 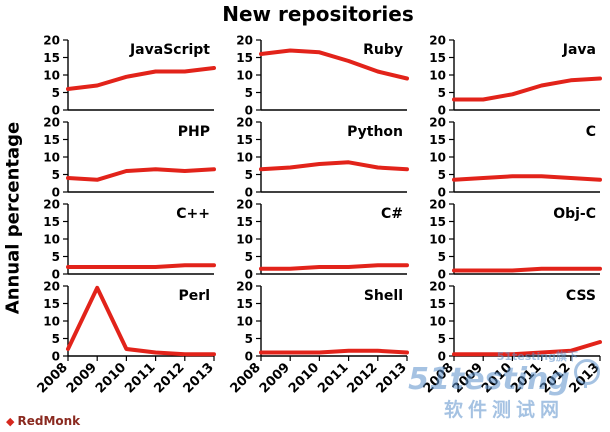 I want to click on chart-panel-9: 0 5 10 15 20 Perl 2008 2009 2010 2011 2012 2013, so click(x=125, y=341).